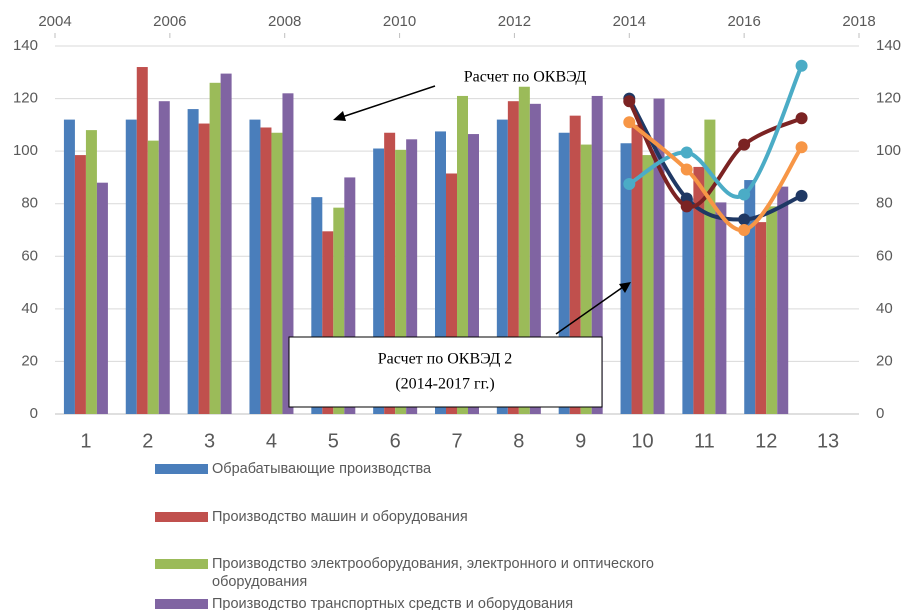 The image size is (910, 610). I want to click on x-tick-label: 5, so click(333, 441).